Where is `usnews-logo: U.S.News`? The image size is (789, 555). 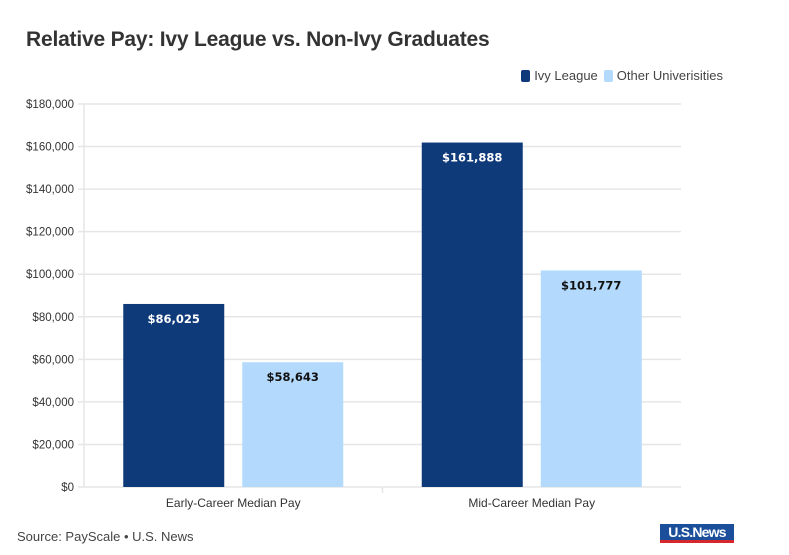
usnews-logo: U.S.News is located at coordinates (697, 534).